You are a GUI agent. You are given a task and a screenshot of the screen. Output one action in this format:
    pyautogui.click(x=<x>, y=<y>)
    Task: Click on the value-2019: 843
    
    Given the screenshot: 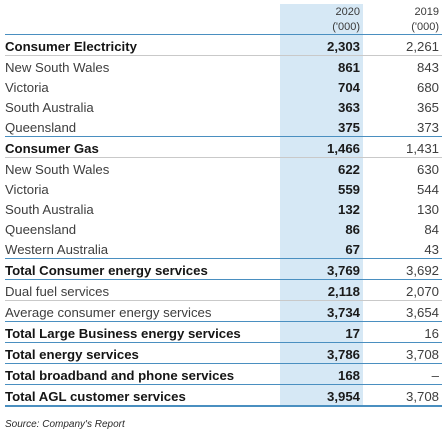 What is the action you would take?
    pyautogui.click(x=427, y=67)
    